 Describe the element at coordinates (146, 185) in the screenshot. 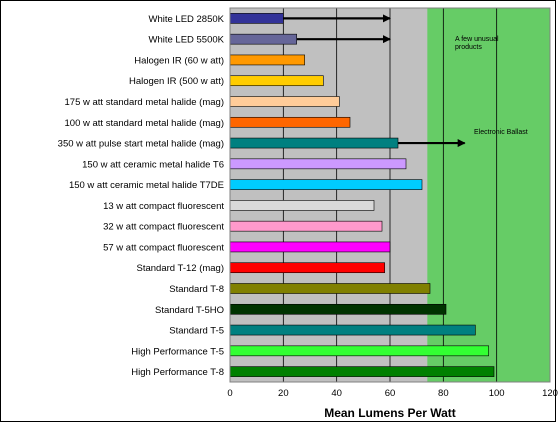

I see `category-label: 150 w att ceramic metal halide T7DE` at that location.